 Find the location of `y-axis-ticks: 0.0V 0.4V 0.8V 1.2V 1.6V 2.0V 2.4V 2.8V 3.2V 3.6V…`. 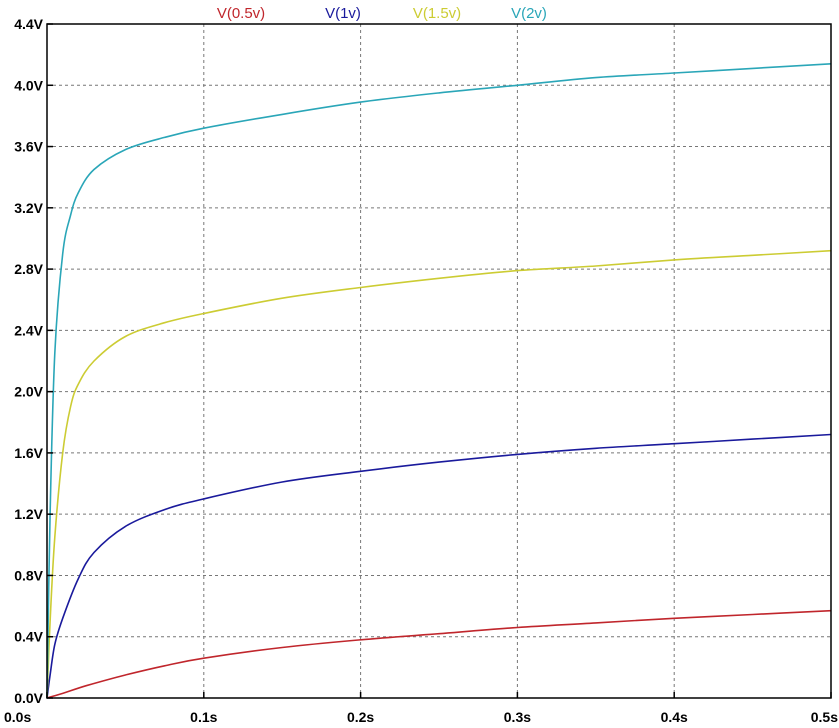

y-axis-ticks: 0.0V 0.4V 0.8V 1.2V 1.6V 2.0V 2.4V 2.8V 3.2V 3.6V… is located at coordinates (33, 361).